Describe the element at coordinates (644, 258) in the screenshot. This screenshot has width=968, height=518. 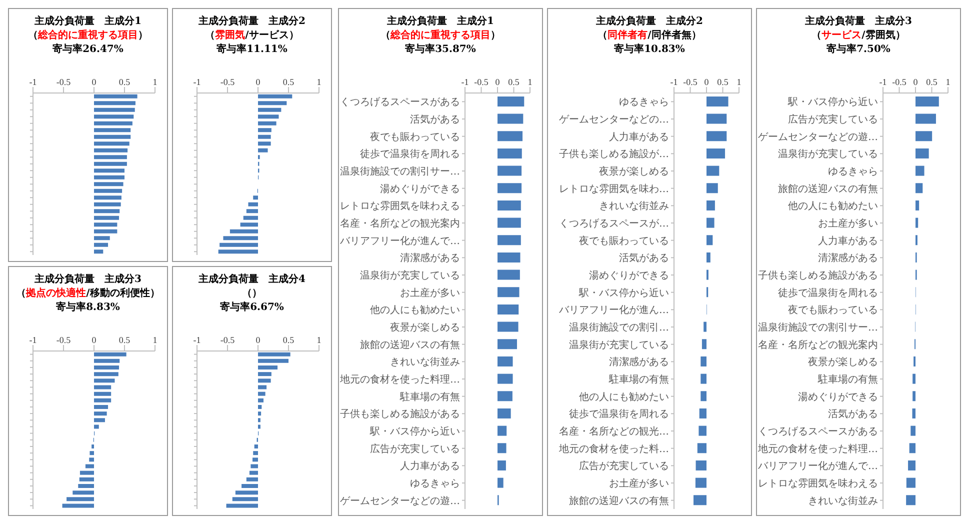
I see `y-tick-label: 活気がある` at that location.